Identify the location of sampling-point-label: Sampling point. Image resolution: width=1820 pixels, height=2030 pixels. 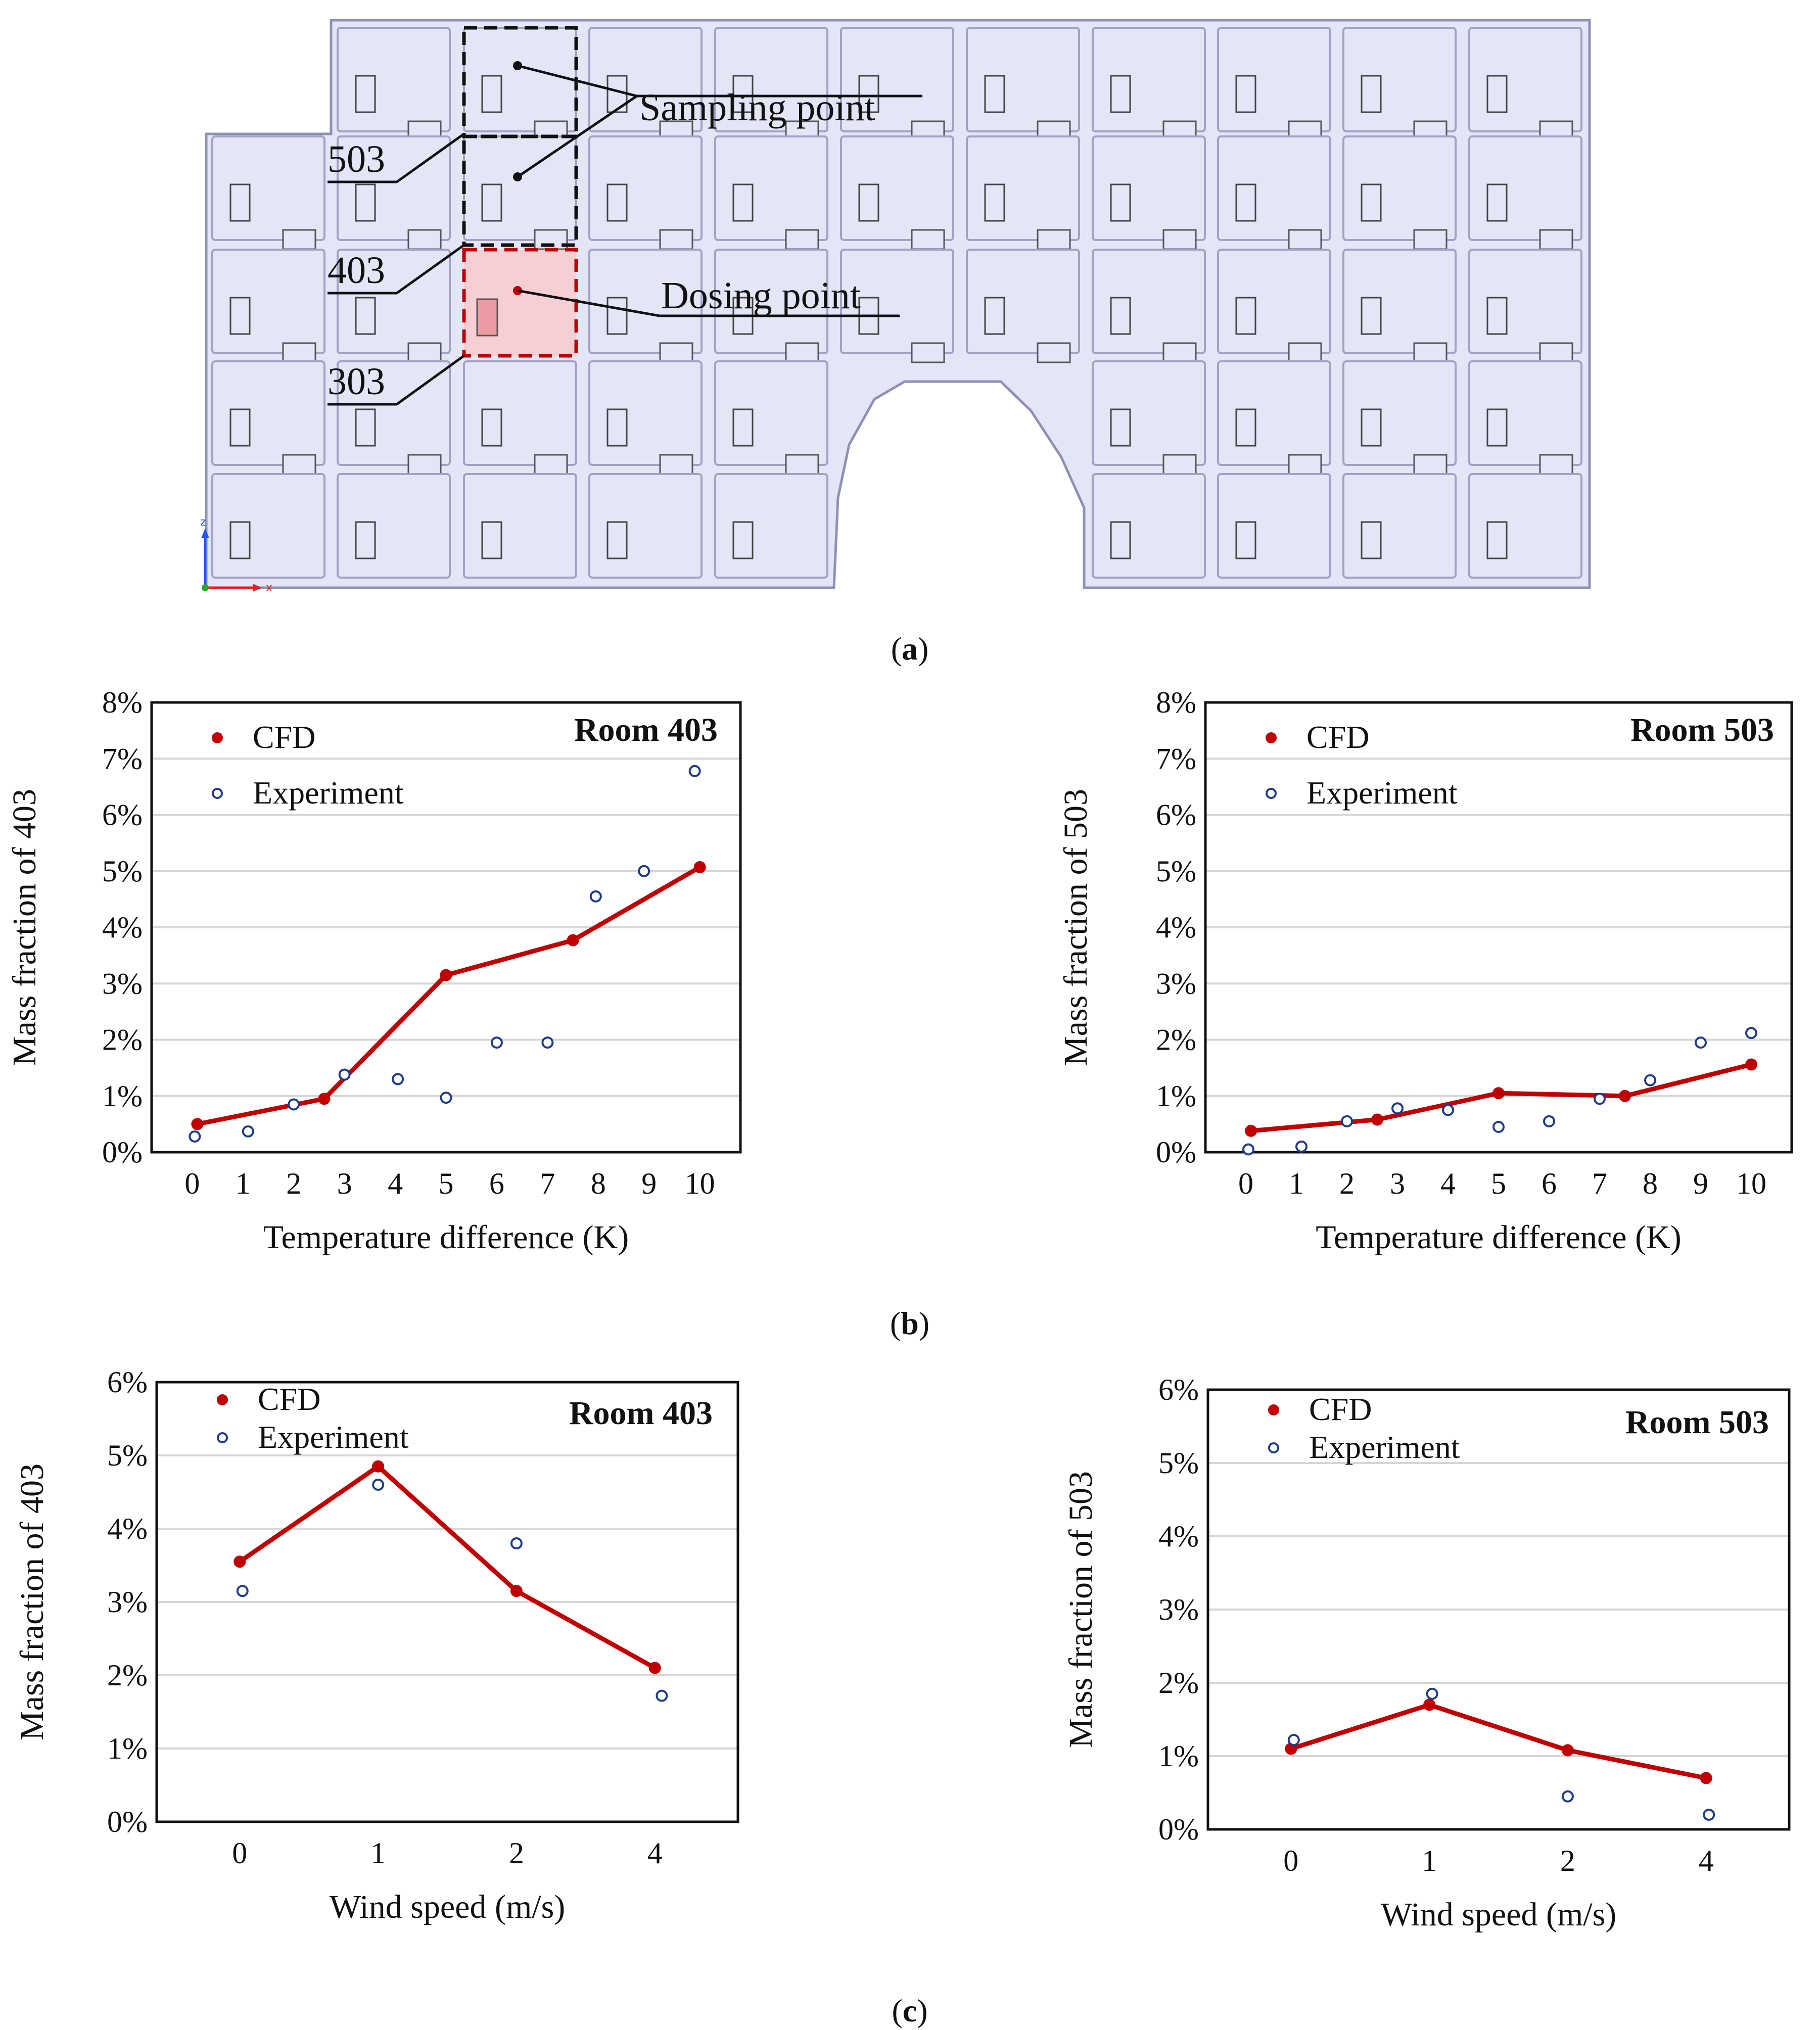
(757, 107).